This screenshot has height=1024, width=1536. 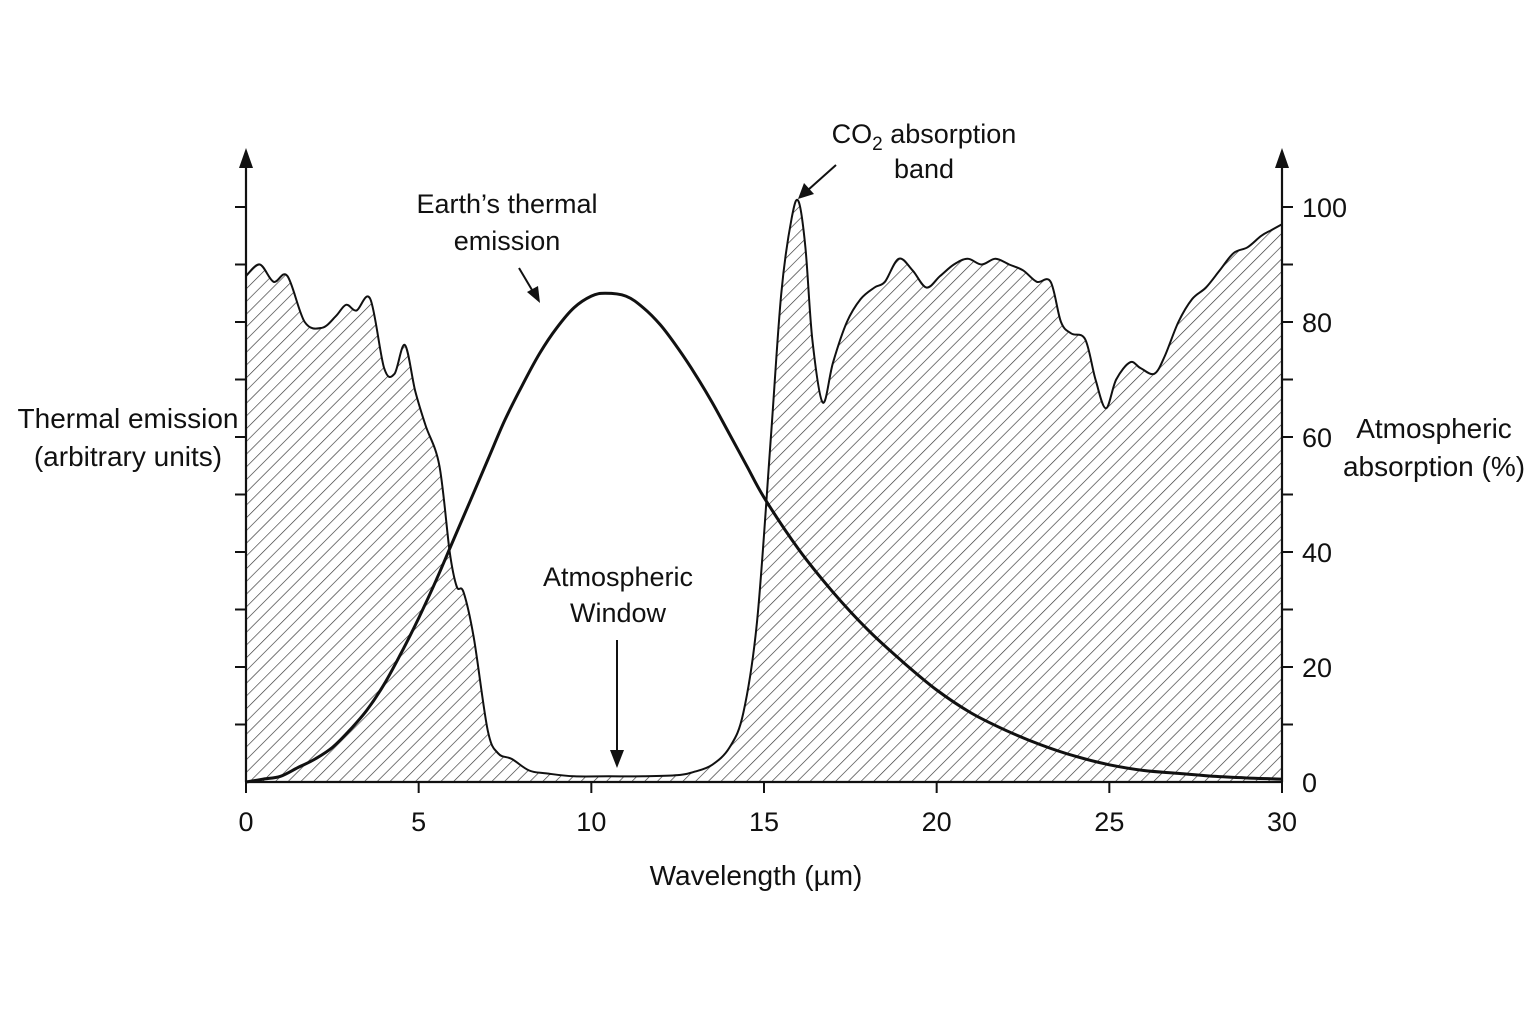 I want to click on earth-emission-arrowhead-icon, so click(x=533, y=294).